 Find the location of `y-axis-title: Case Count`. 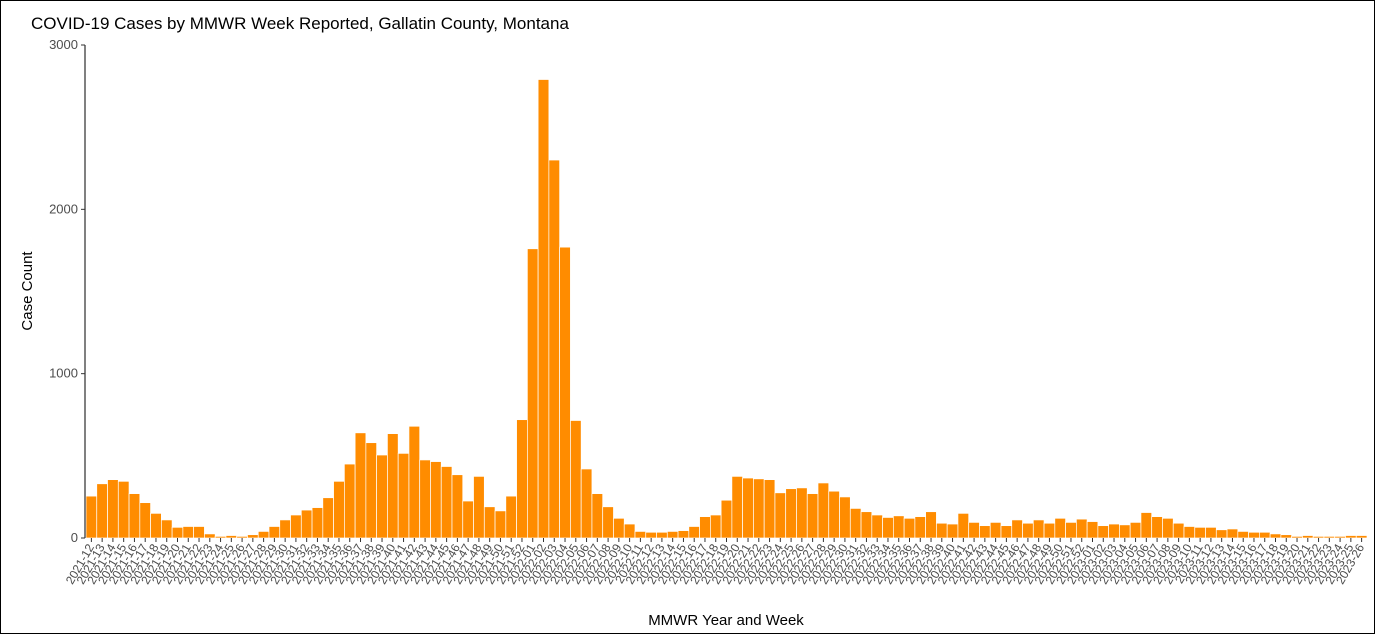

y-axis-title: Case Count is located at coordinates (27, 291).